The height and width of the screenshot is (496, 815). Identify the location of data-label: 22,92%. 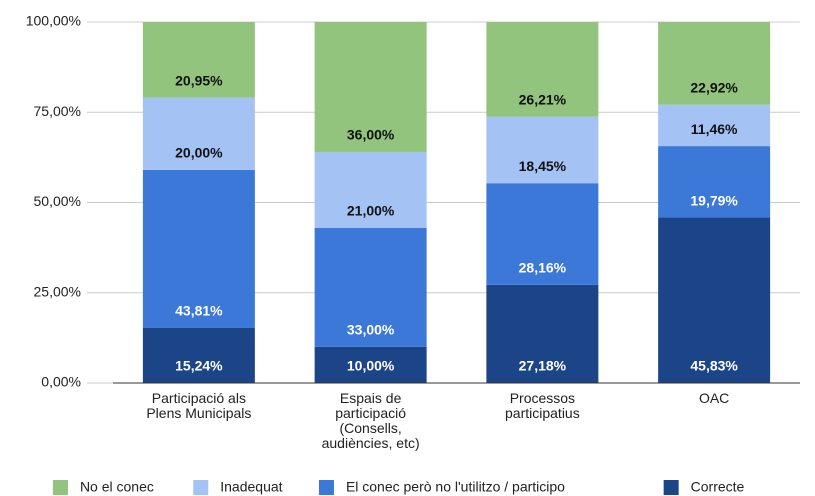
(714, 87).